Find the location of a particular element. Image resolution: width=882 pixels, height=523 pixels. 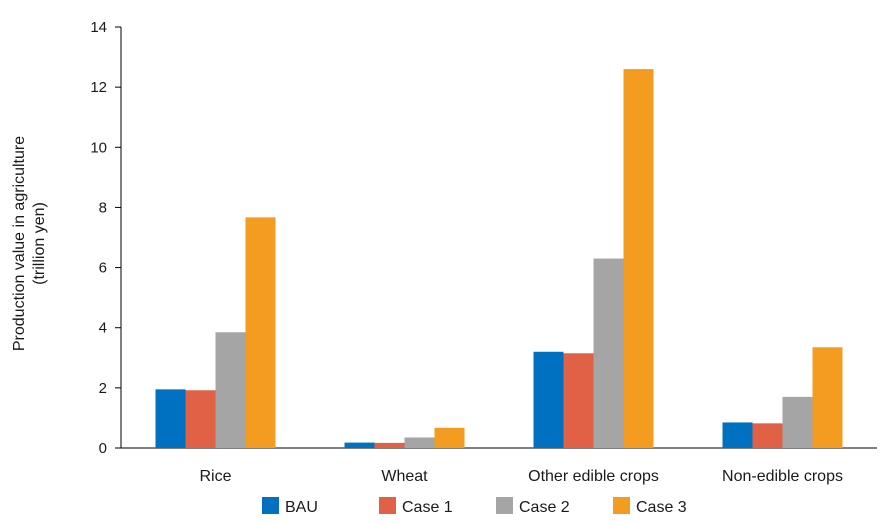

y-tick-label: 2 is located at coordinates (103, 388).